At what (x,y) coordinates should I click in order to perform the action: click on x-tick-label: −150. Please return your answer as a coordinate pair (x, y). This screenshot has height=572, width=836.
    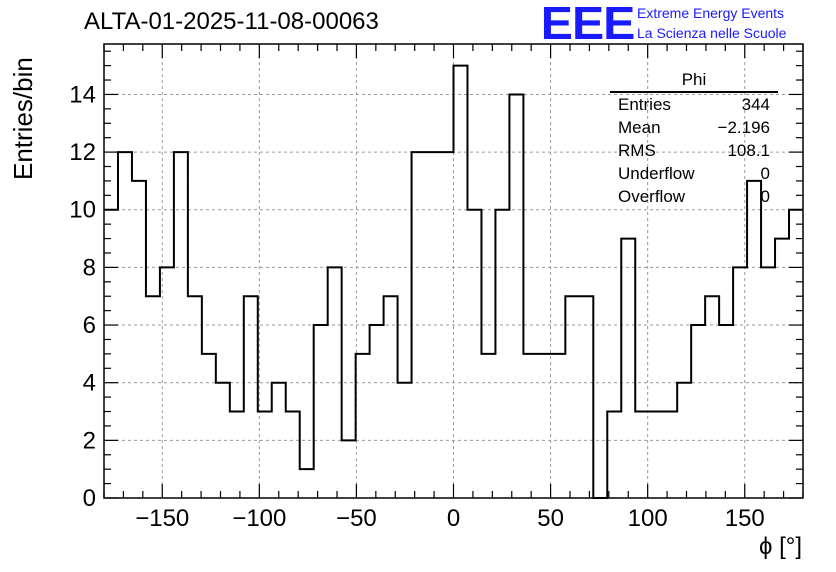
    Looking at the image, I should click on (162, 518).